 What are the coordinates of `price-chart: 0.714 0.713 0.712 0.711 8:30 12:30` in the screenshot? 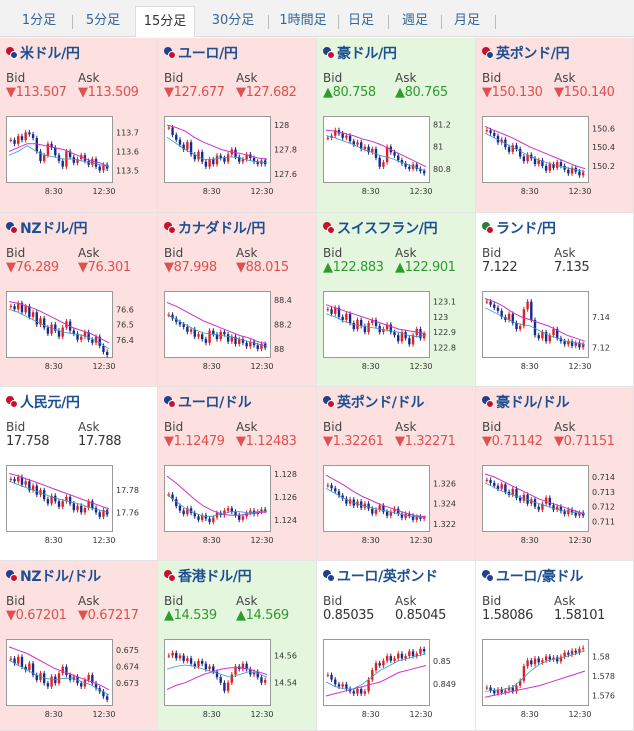 It's located at (552, 508).